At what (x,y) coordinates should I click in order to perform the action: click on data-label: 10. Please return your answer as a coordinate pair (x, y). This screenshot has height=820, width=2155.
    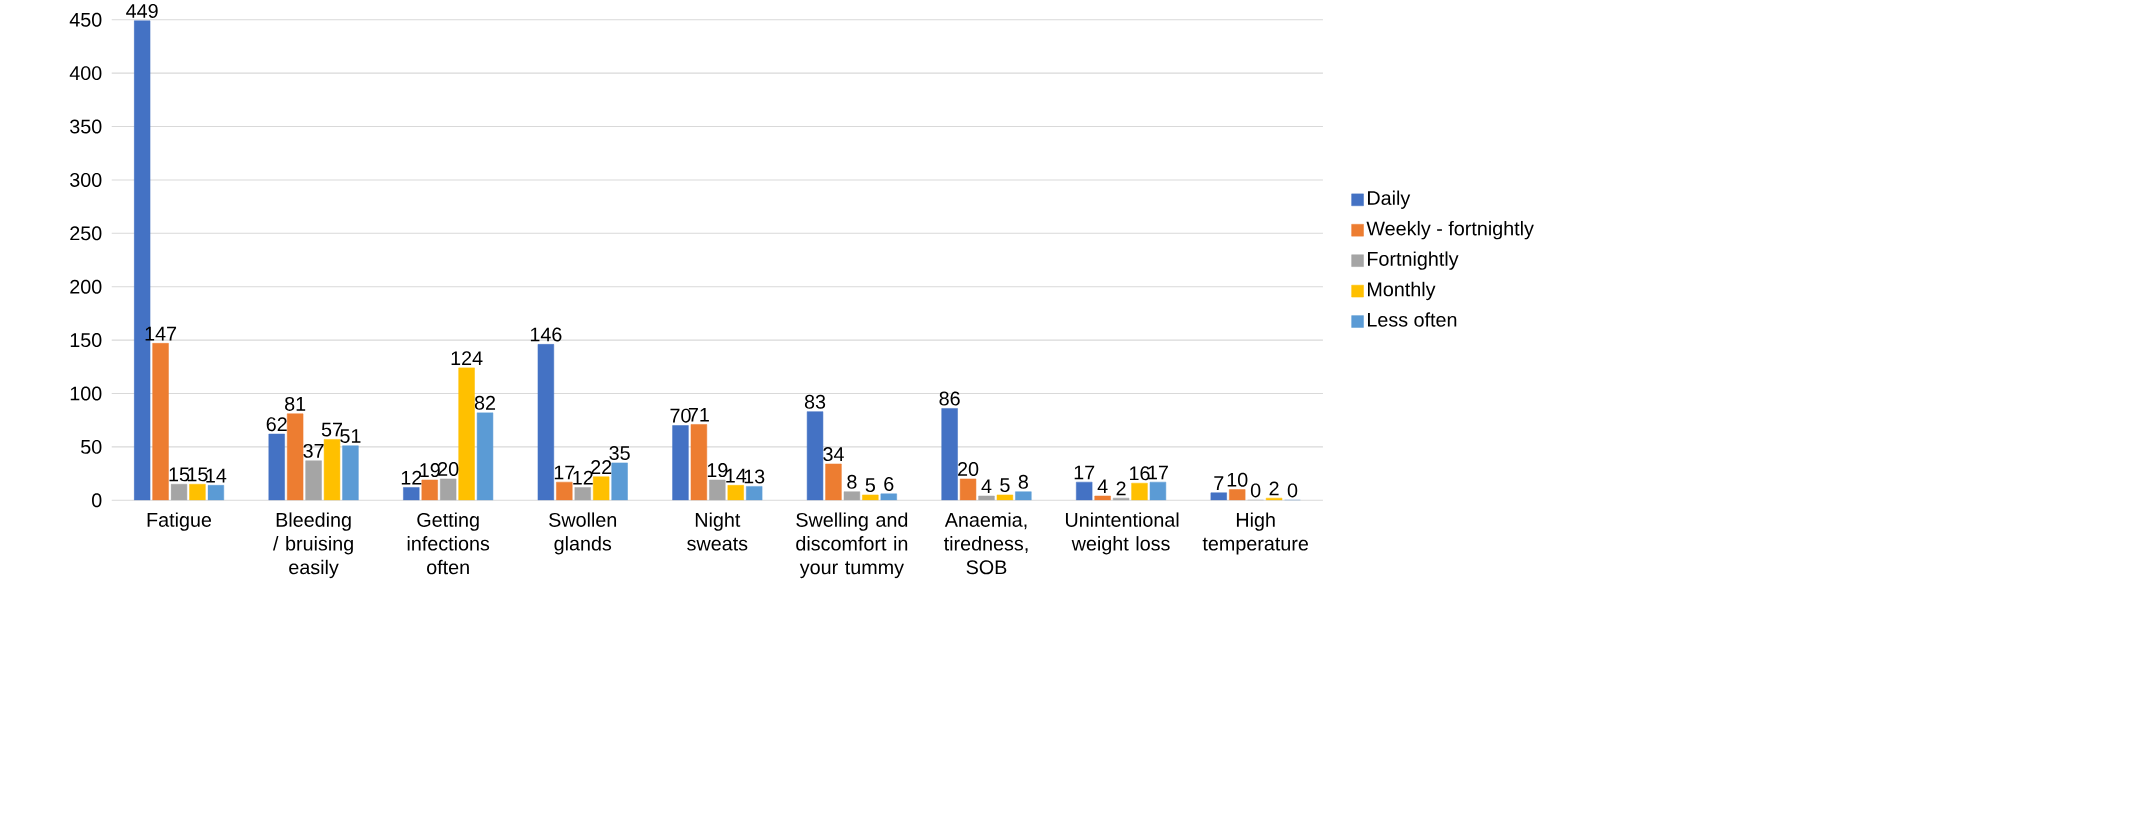
    Looking at the image, I should click on (1237, 479).